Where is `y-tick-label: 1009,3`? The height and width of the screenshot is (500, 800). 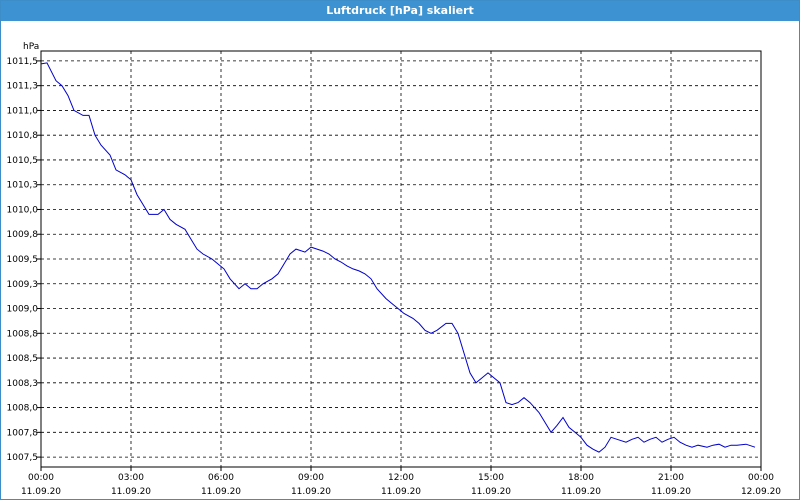 y-tick-label: 1009,3 is located at coordinates (23, 285).